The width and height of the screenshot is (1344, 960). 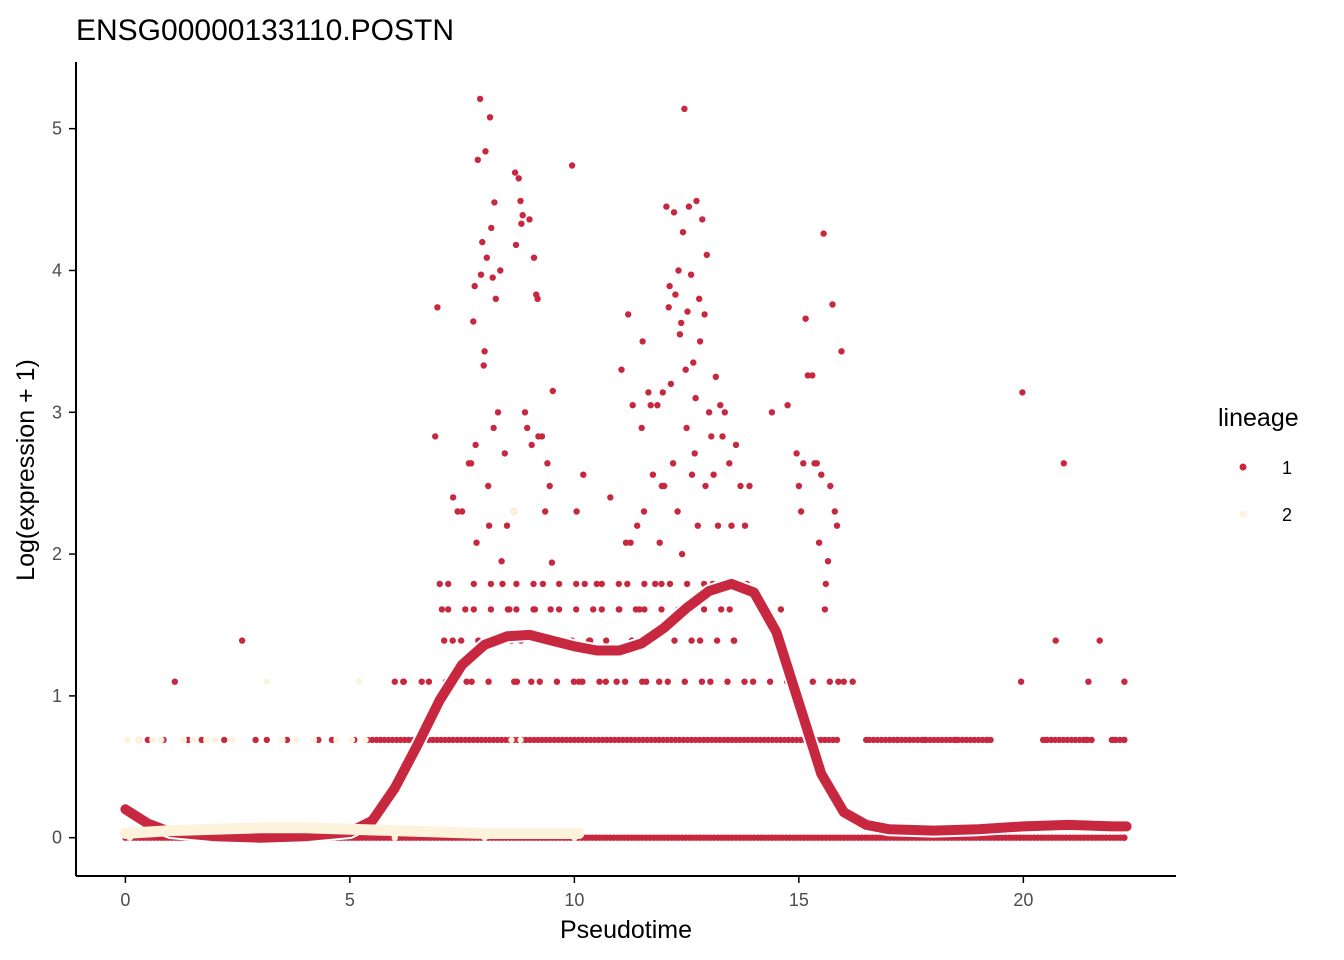 What do you see at coordinates (64, 483) in the screenshot?
I see `y-axis-ticks: 0 1 2 3 4 5` at bounding box center [64, 483].